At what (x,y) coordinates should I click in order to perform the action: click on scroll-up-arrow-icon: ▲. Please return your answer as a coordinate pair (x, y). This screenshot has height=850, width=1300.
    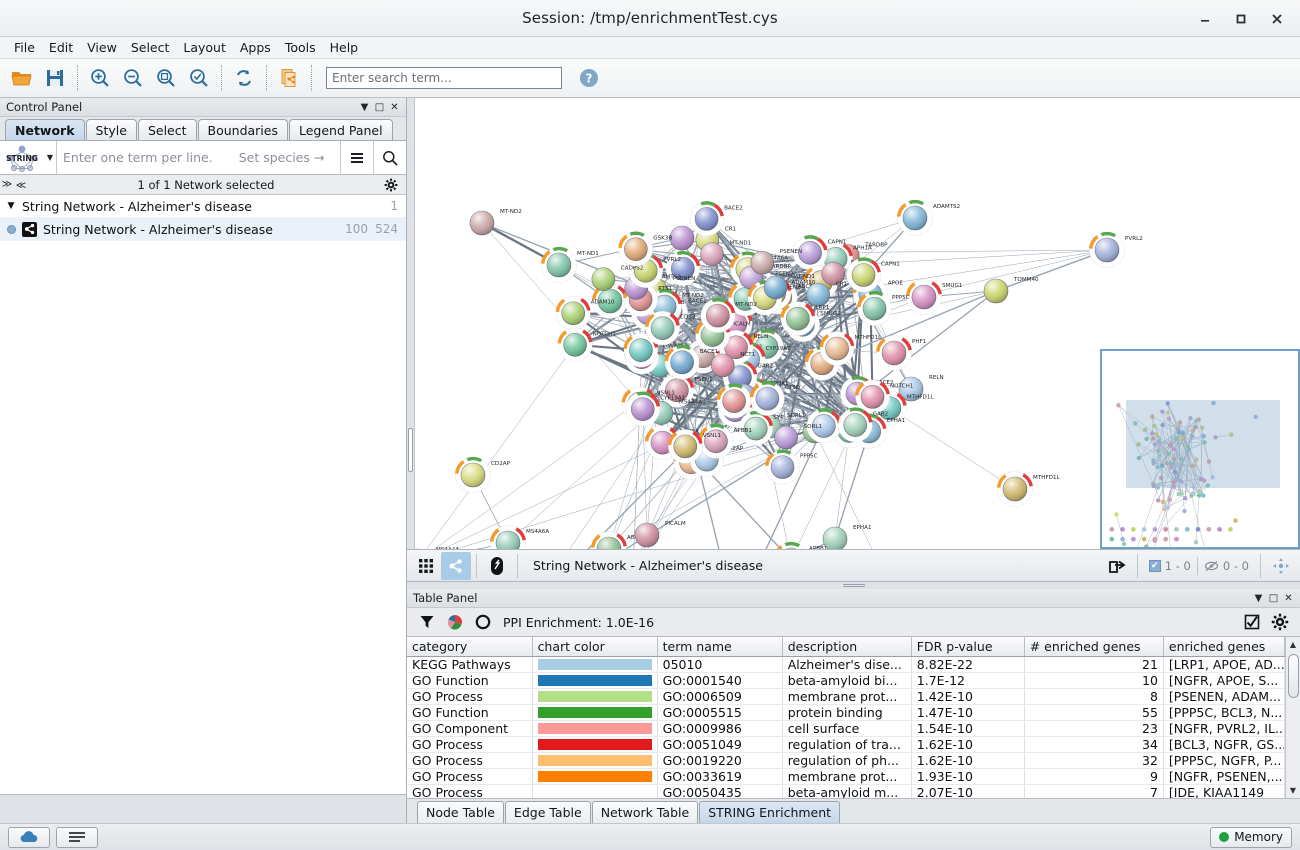
    Looking at the image, I should click on (1293, 644).